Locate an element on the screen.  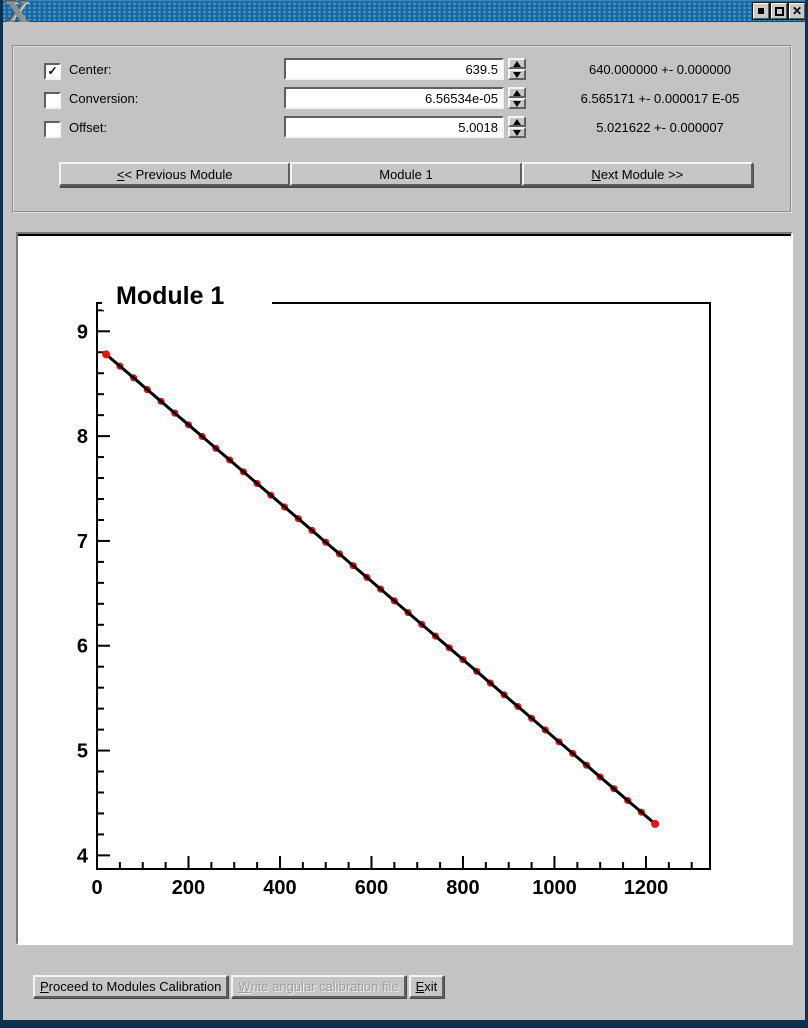
svg-text: 6 is located at coordinates (82, 647).